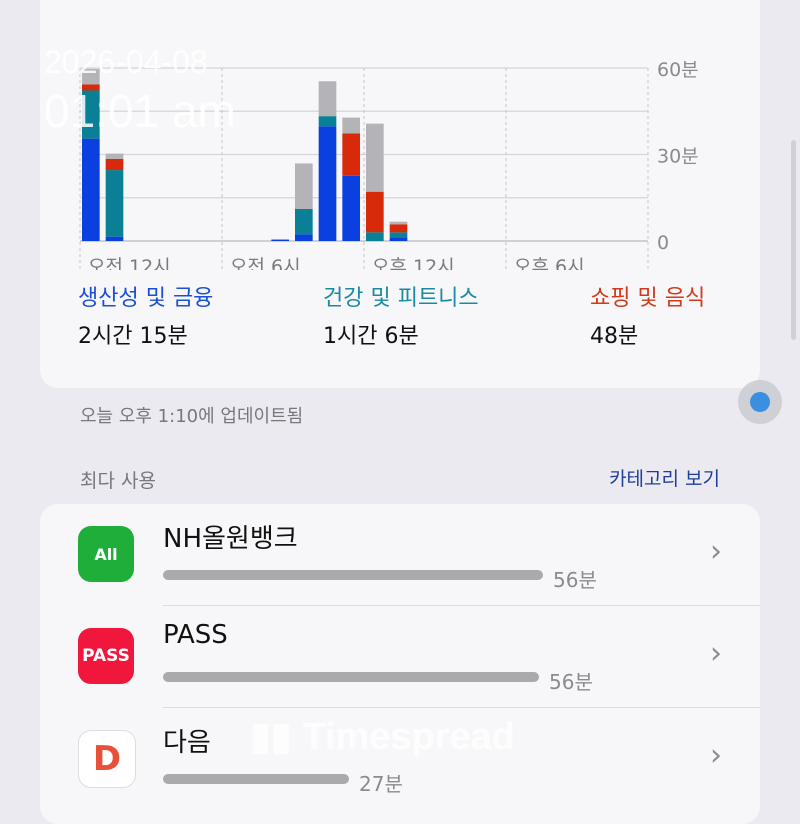 This screenshot has height=824, width=800. I want to click on watermark-brand: ▮▮ Timespread, so click(382, 736).